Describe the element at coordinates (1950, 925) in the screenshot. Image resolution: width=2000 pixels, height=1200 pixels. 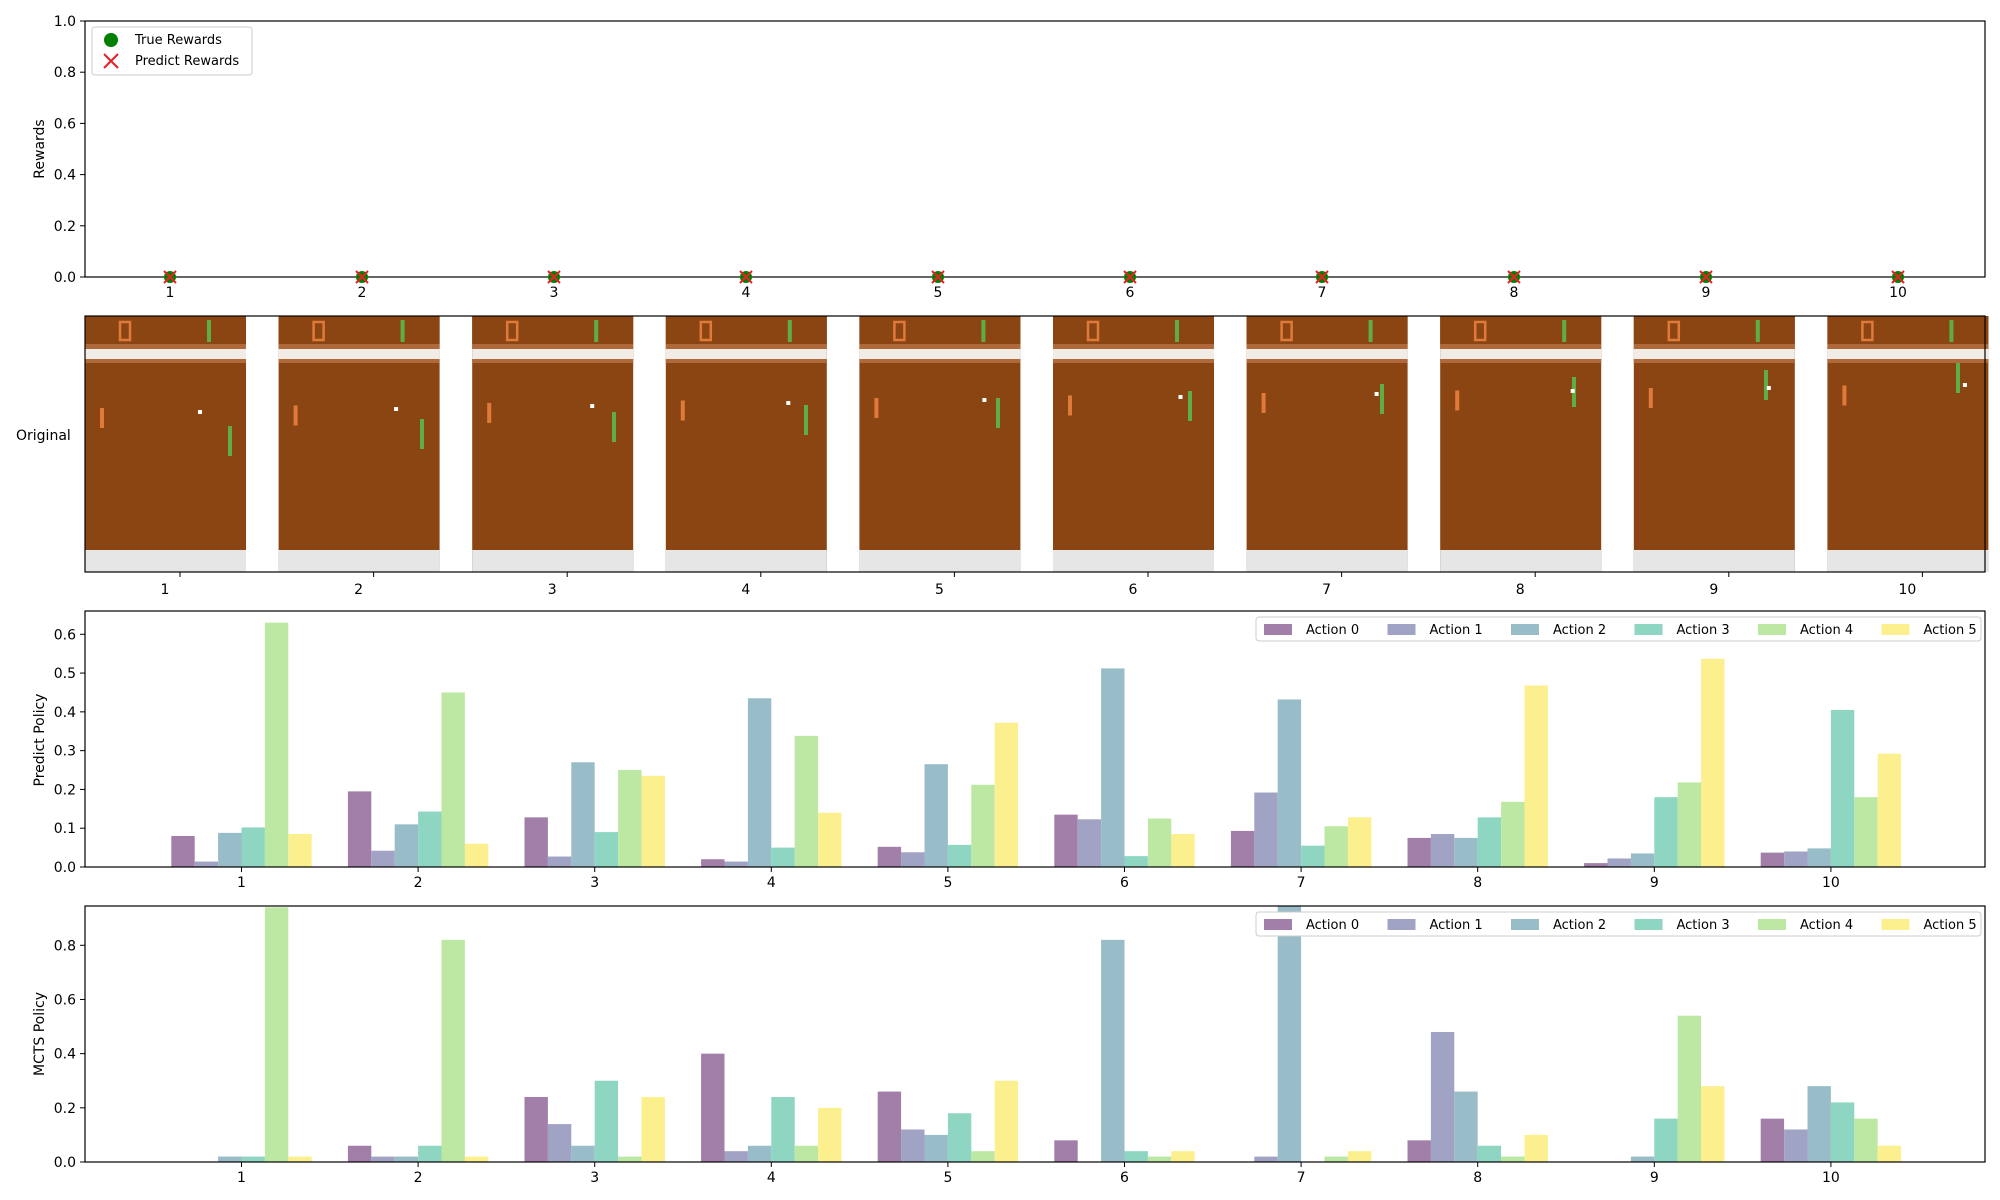
I see `mcts-legend-label: Action 5` at that location.